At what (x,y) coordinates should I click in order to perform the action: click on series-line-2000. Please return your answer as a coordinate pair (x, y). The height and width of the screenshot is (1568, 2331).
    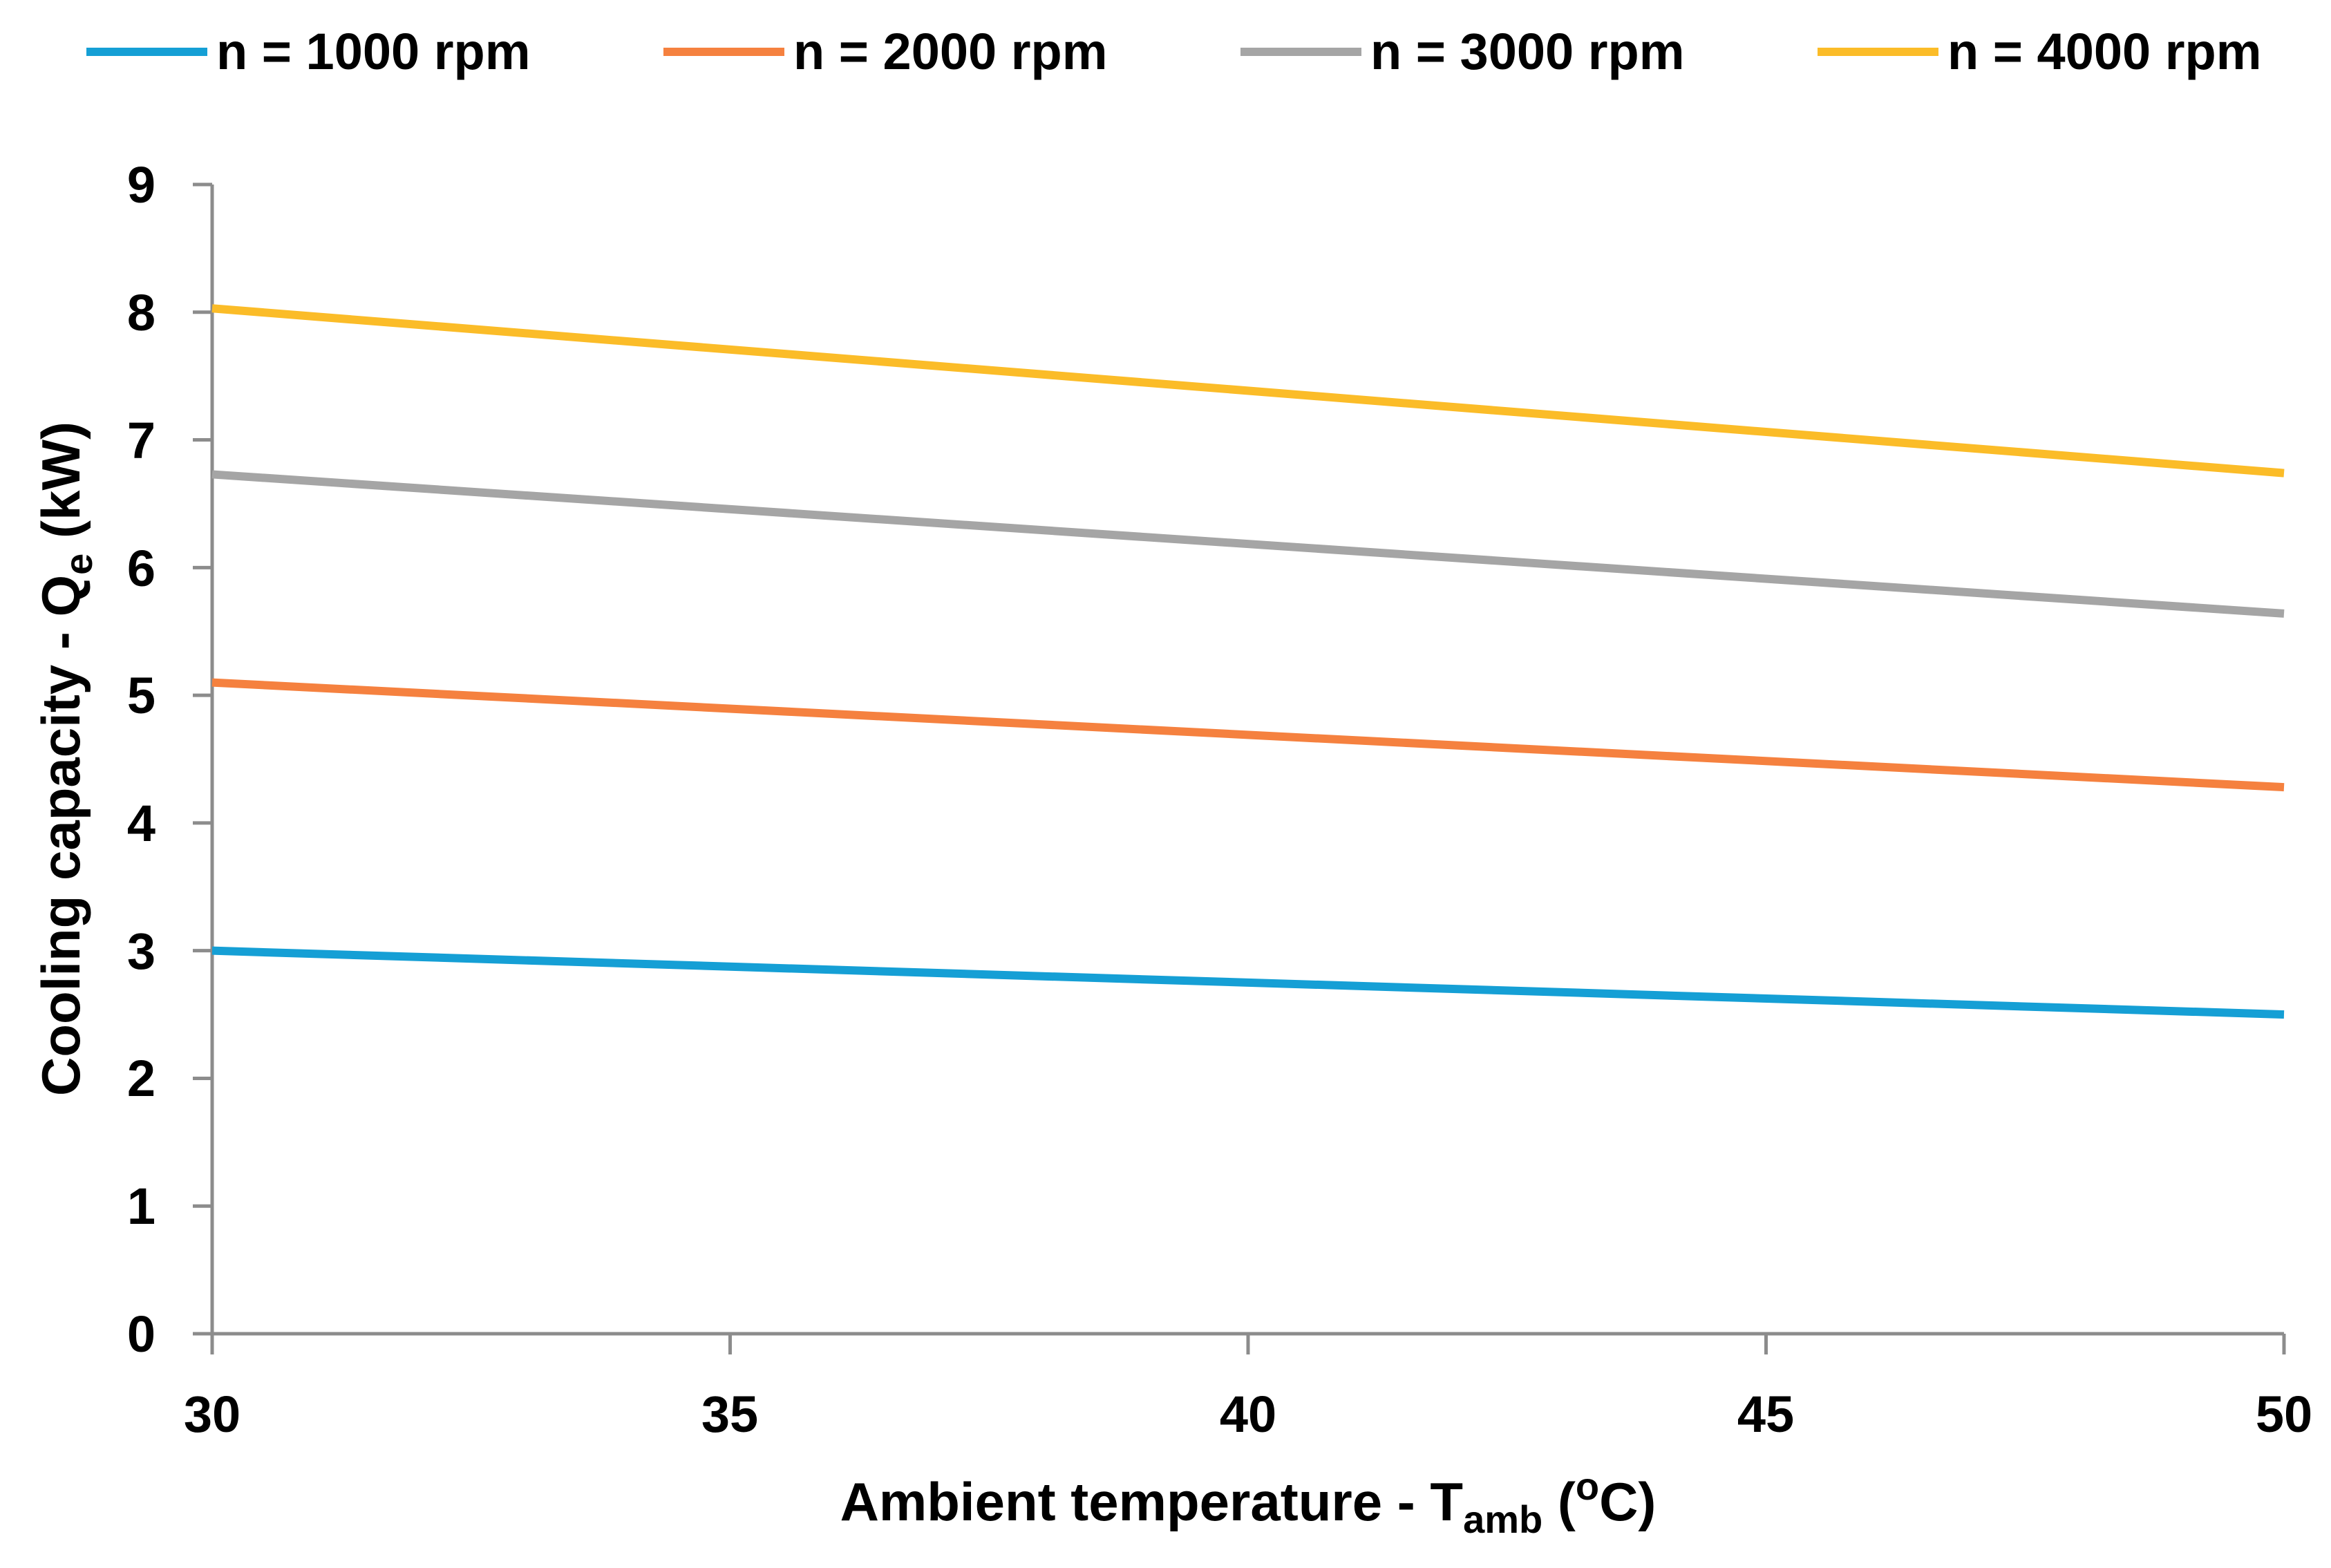
    Looking at the image, I should click on (1248, 735).